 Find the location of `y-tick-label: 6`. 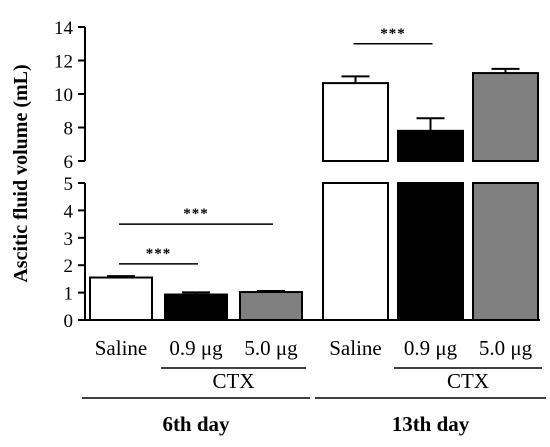

y-tick-label: 6 is located at coordinates (69, 162).